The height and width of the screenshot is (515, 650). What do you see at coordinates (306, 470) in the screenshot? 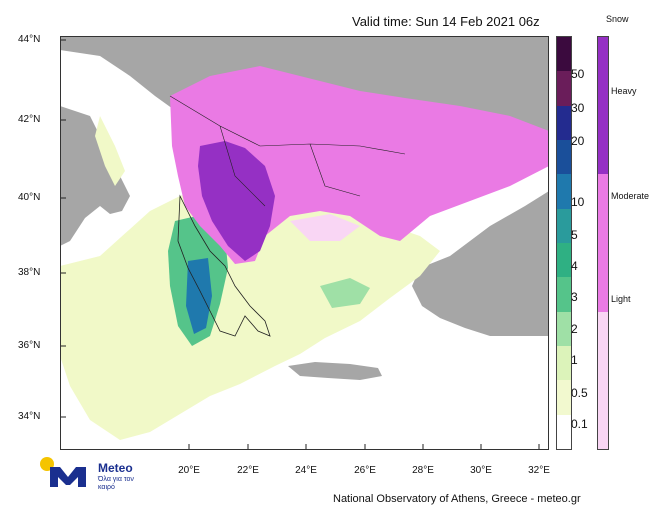
I see `lon-label-24: 24°E` at bounding box center [306, 470].